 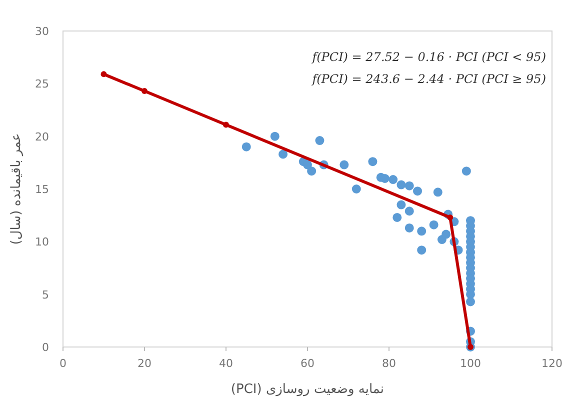 What do you see at coordinates (42, 84) in the screenshot?
I see `y-tick-label: 25` at bounding box center [42, 84].